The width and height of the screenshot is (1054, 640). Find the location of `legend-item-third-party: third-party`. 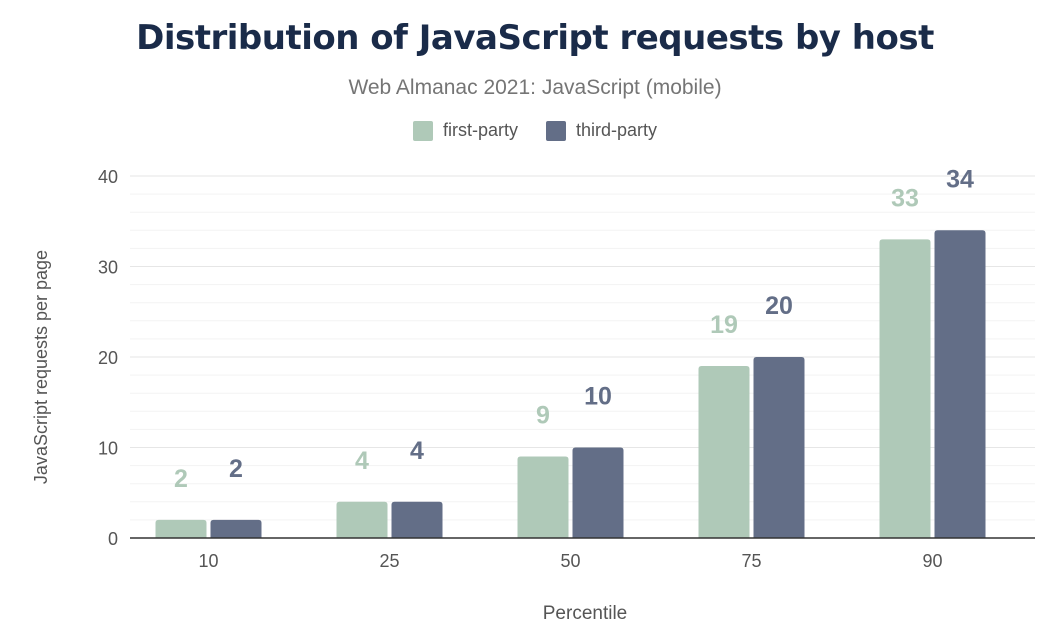

legend-item-third-party: third-party is located at coordinates (601, 130).